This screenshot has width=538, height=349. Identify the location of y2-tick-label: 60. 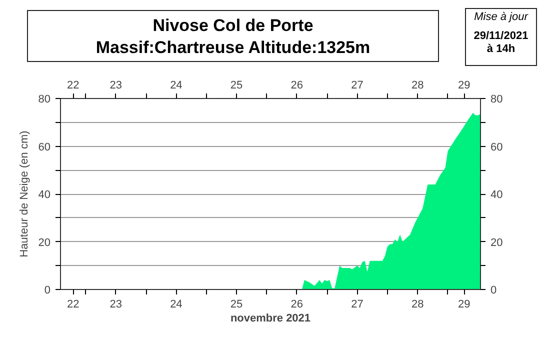
(496, 147).